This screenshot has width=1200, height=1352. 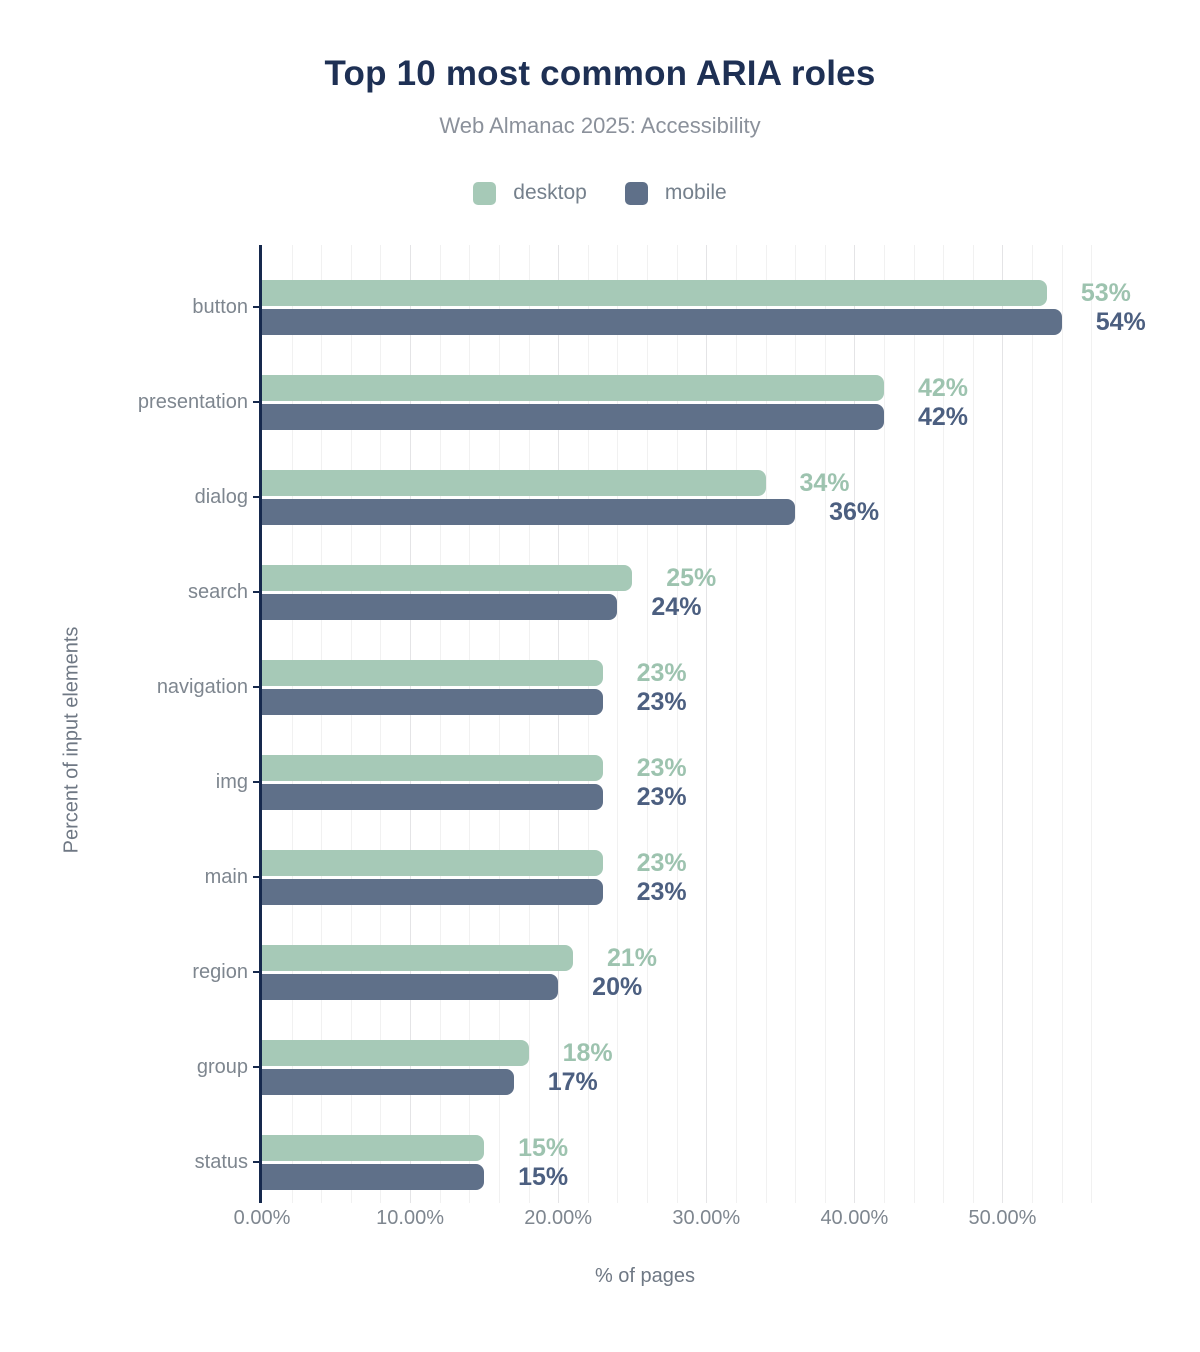 What do you see at coordinates (655, 1147) in the screenshot?
I see `band-status: status 15% 15%` at bounding box center [655, 1147].